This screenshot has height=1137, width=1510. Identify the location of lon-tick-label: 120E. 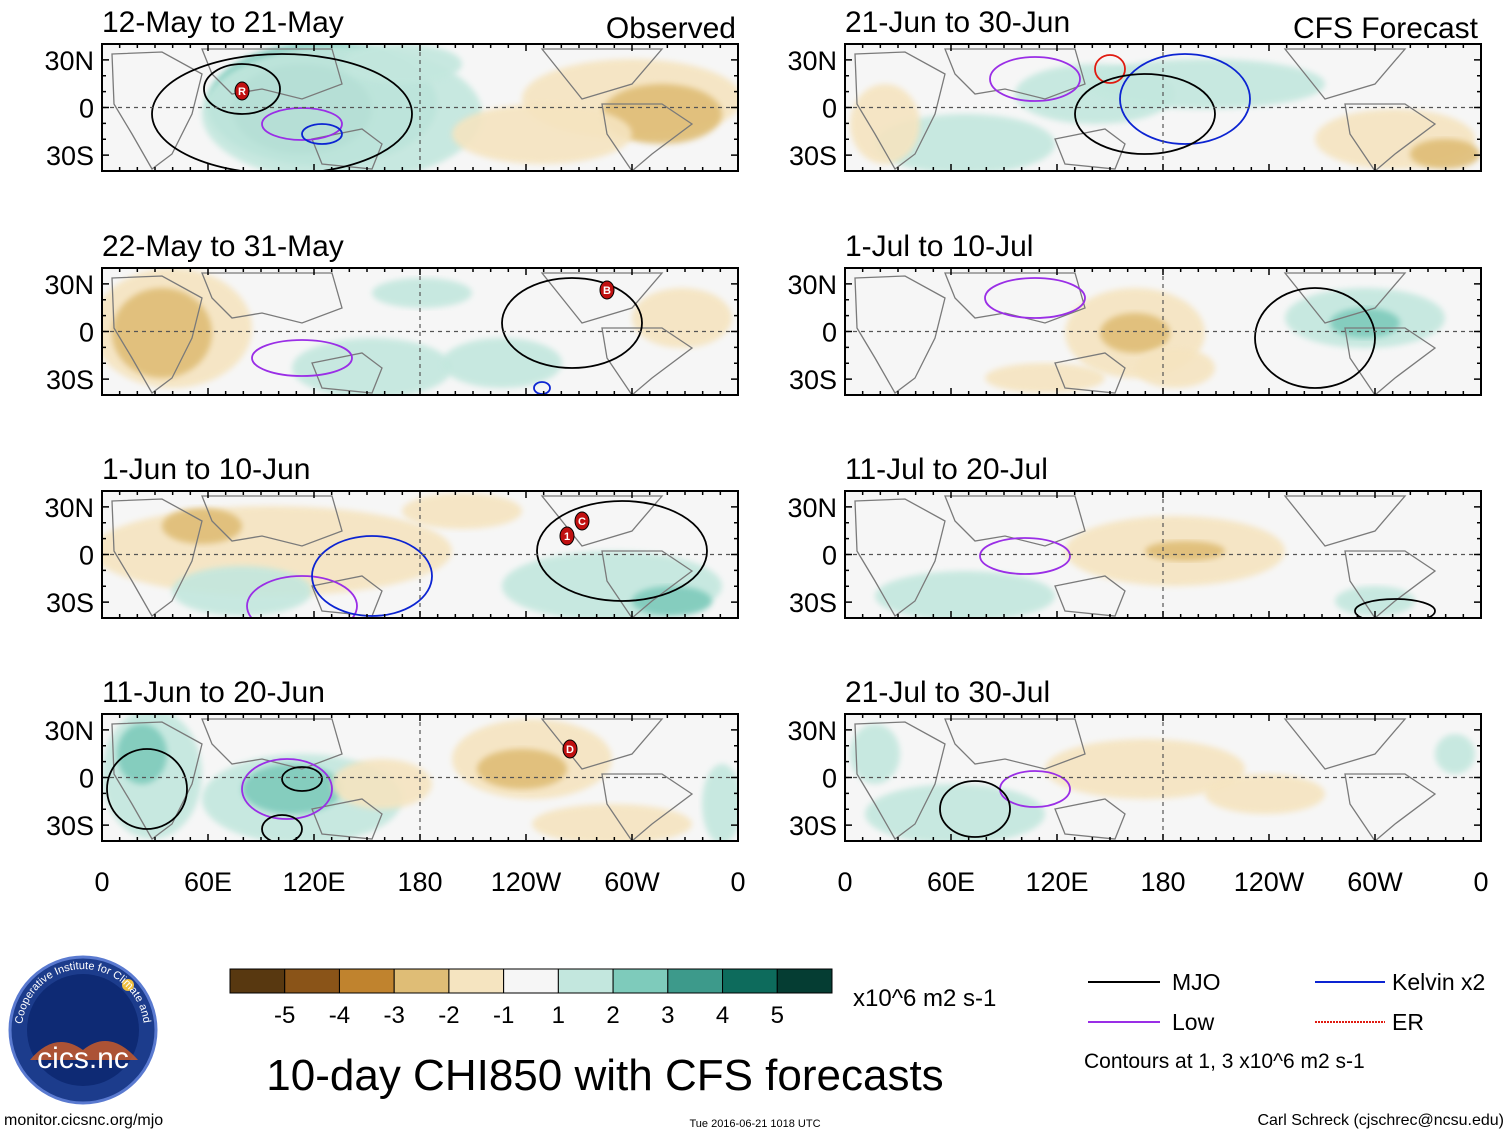
(313, 882).